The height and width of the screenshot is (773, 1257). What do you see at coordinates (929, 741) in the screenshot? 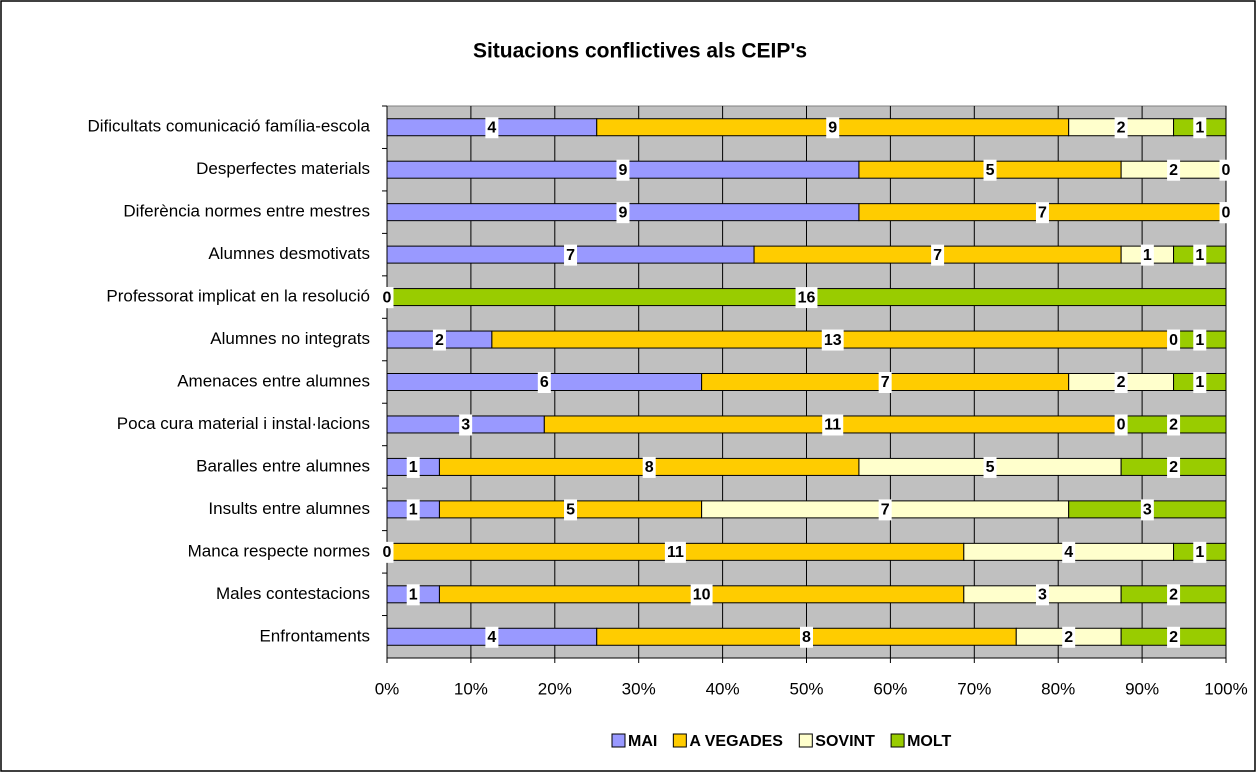
I see `legend-label: MOLT` at bounding box center [929, 741].